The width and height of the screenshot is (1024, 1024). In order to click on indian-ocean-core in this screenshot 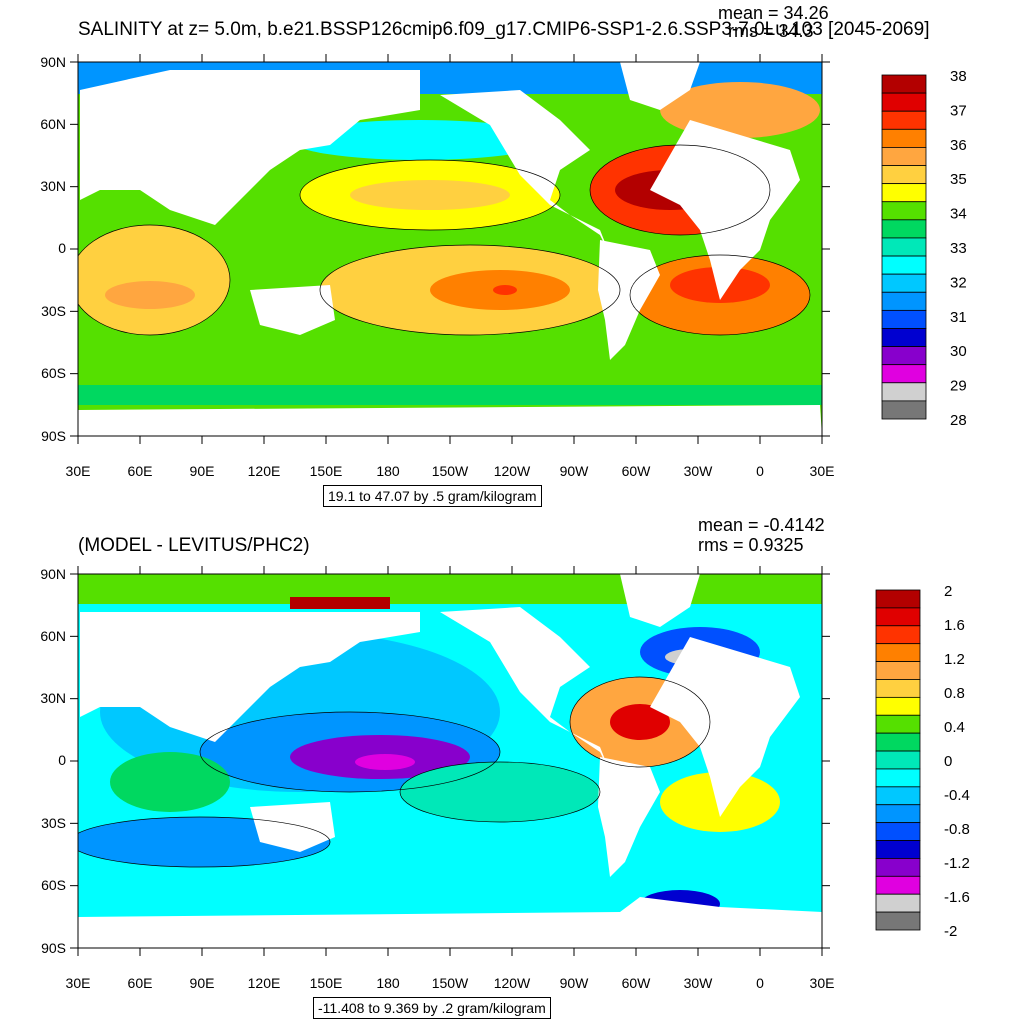, I will do `click(150, 295)`.